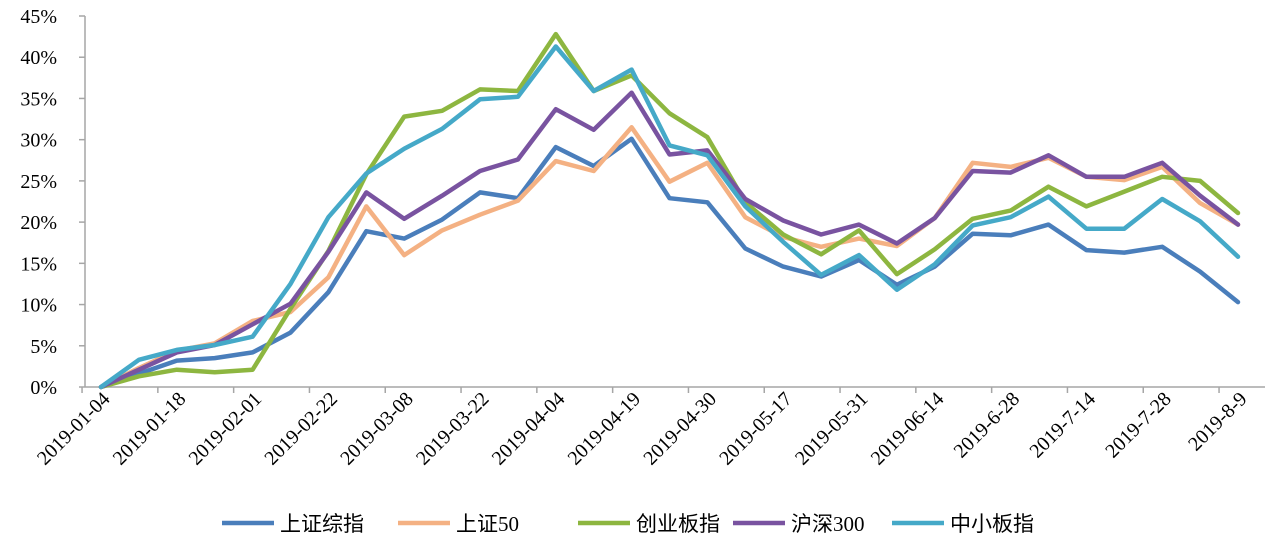  What do you see at coordinates (38, 202) in the screenshot?
I see `y-axis-tick-labels: 0% 5% 10% 15% 20% 25% 30% 35% 40% 45%` at bounding box center [38, 202].